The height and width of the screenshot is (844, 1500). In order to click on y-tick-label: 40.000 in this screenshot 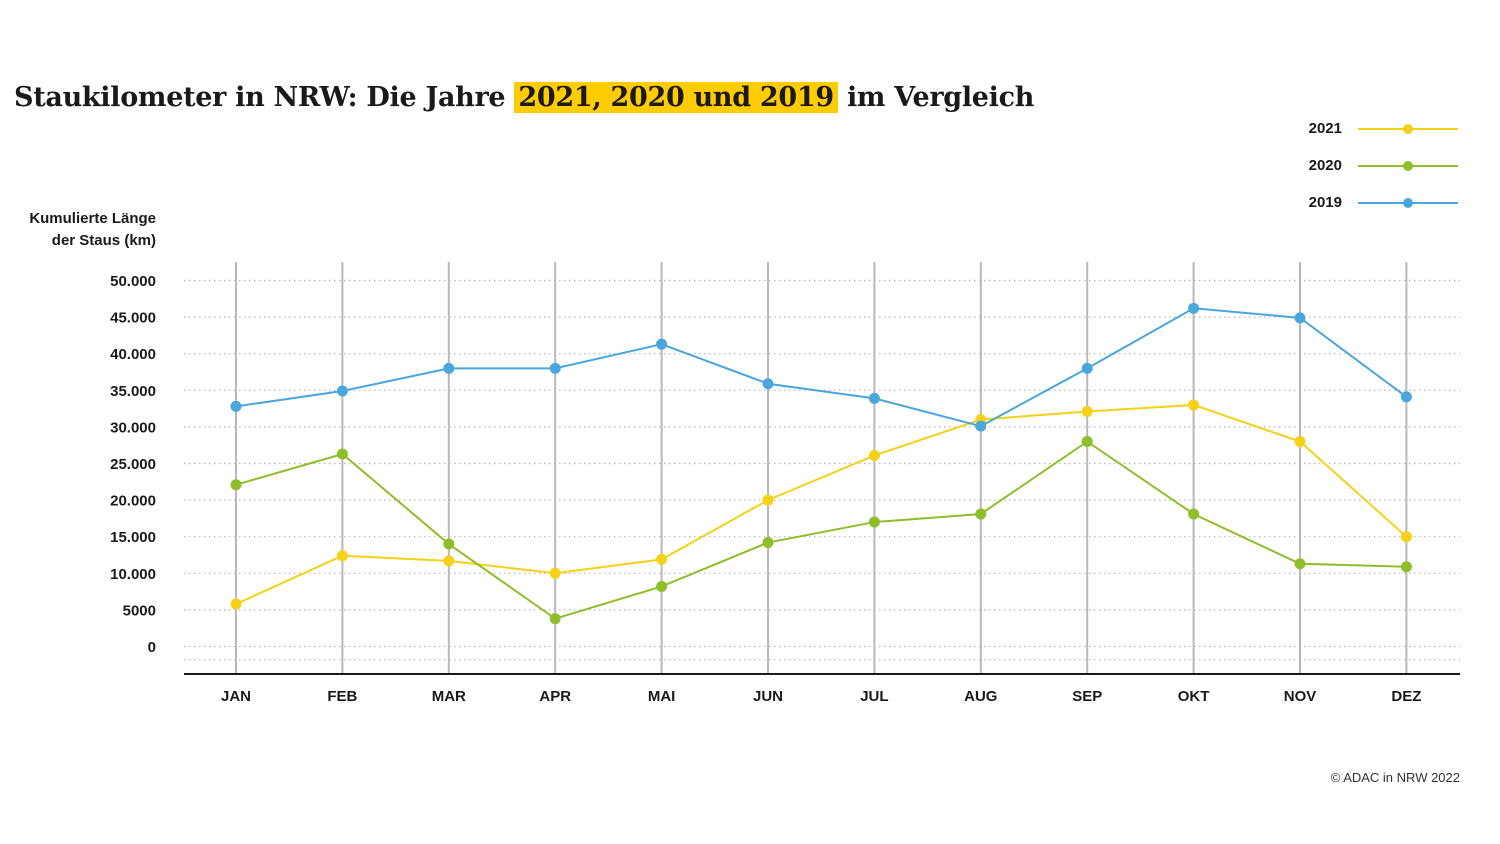, I will do `click(133, 354)`.